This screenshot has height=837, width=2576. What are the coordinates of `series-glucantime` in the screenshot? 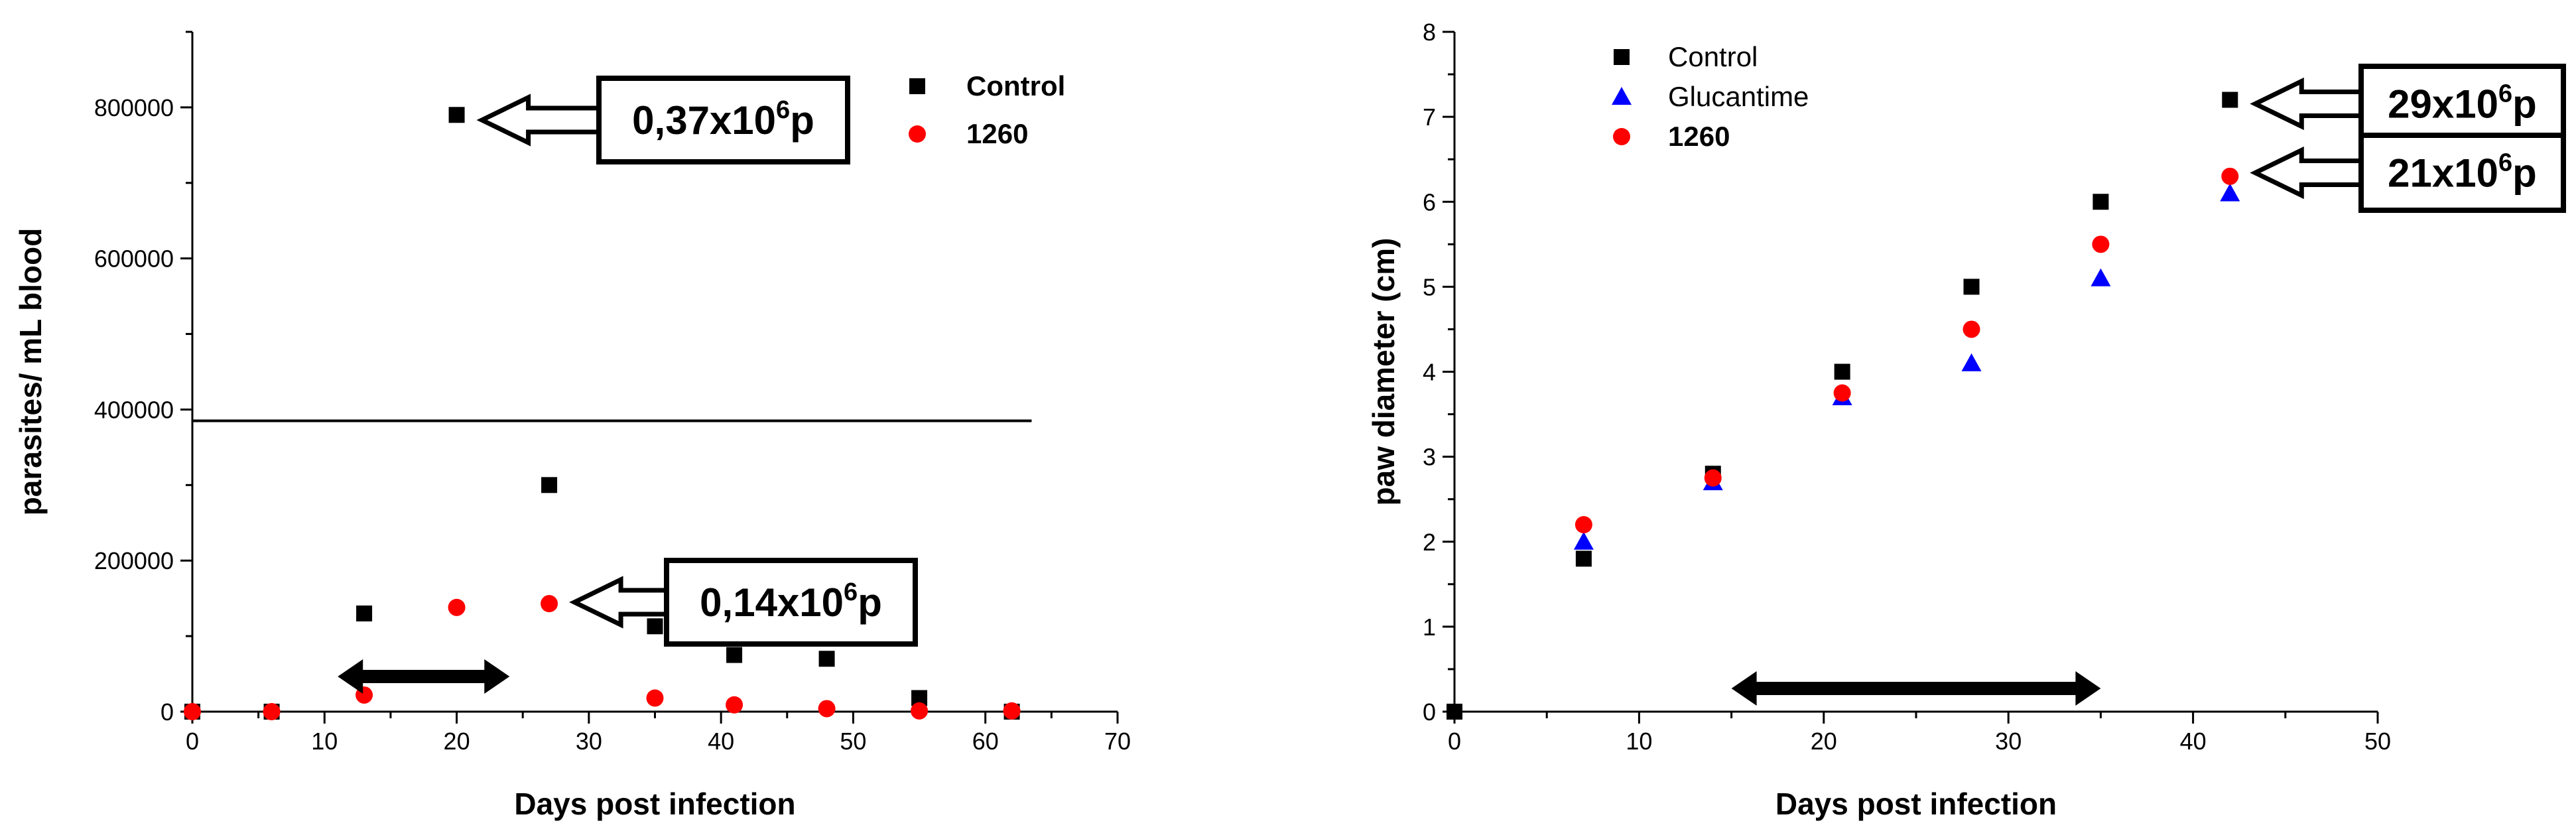 It's located at (1907, 367).